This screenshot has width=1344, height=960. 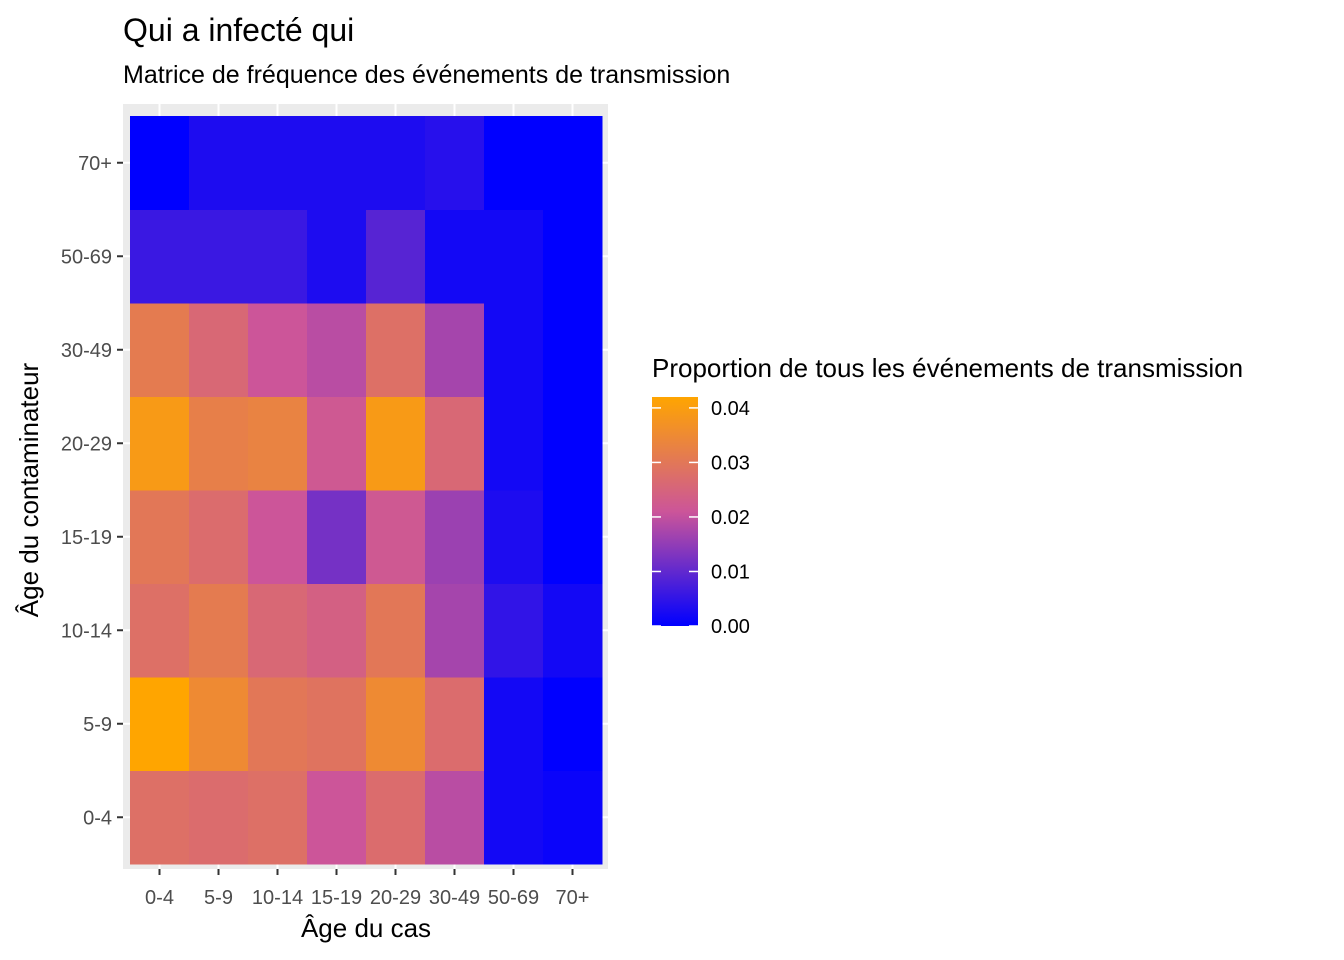 I want to click on y-axis-title: Âge du contaminateur, so click(x=29, y=489).